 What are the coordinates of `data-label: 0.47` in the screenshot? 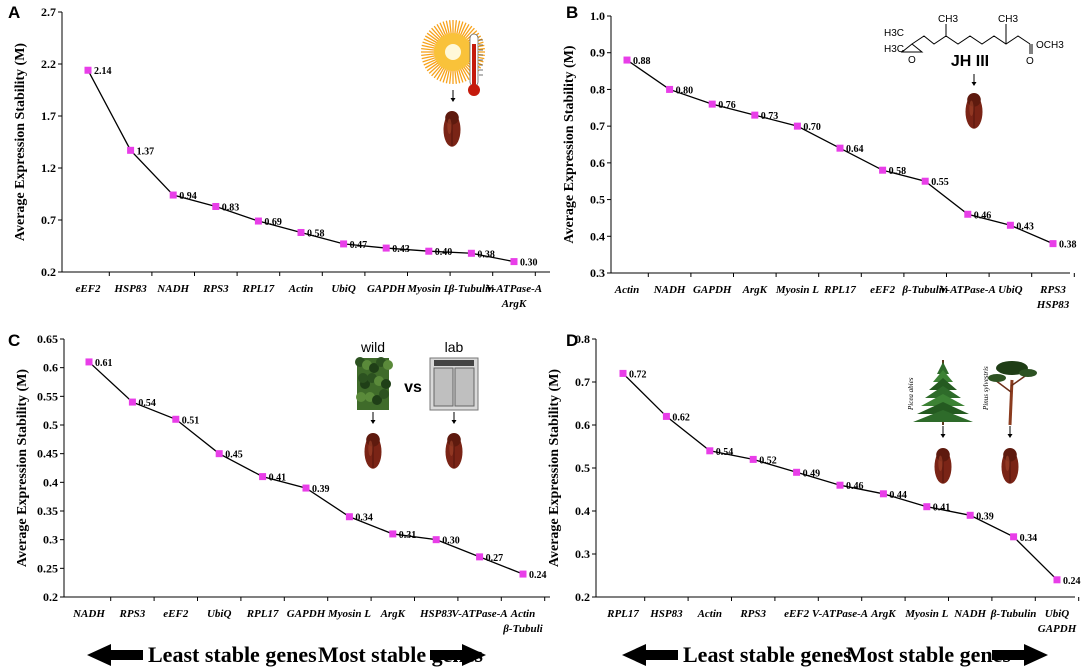 It's located at (359, 245).